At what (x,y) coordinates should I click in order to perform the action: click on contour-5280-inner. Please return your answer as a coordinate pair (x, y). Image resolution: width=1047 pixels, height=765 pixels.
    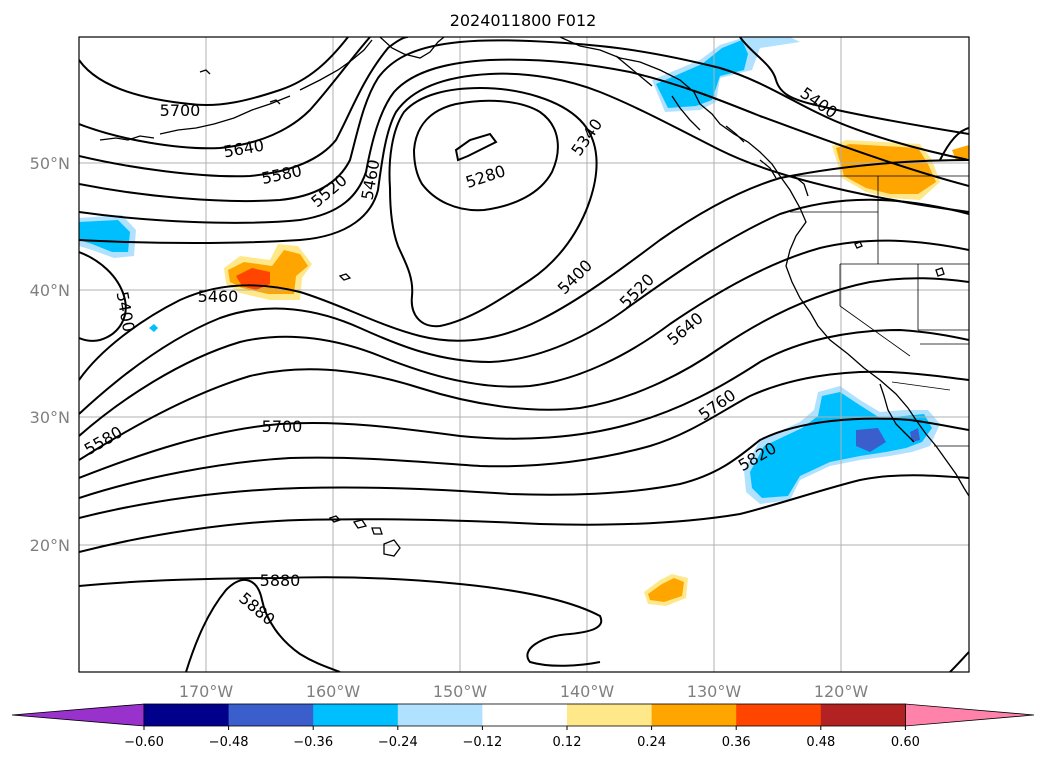
    Looking at the image, I should click on (485, 155).